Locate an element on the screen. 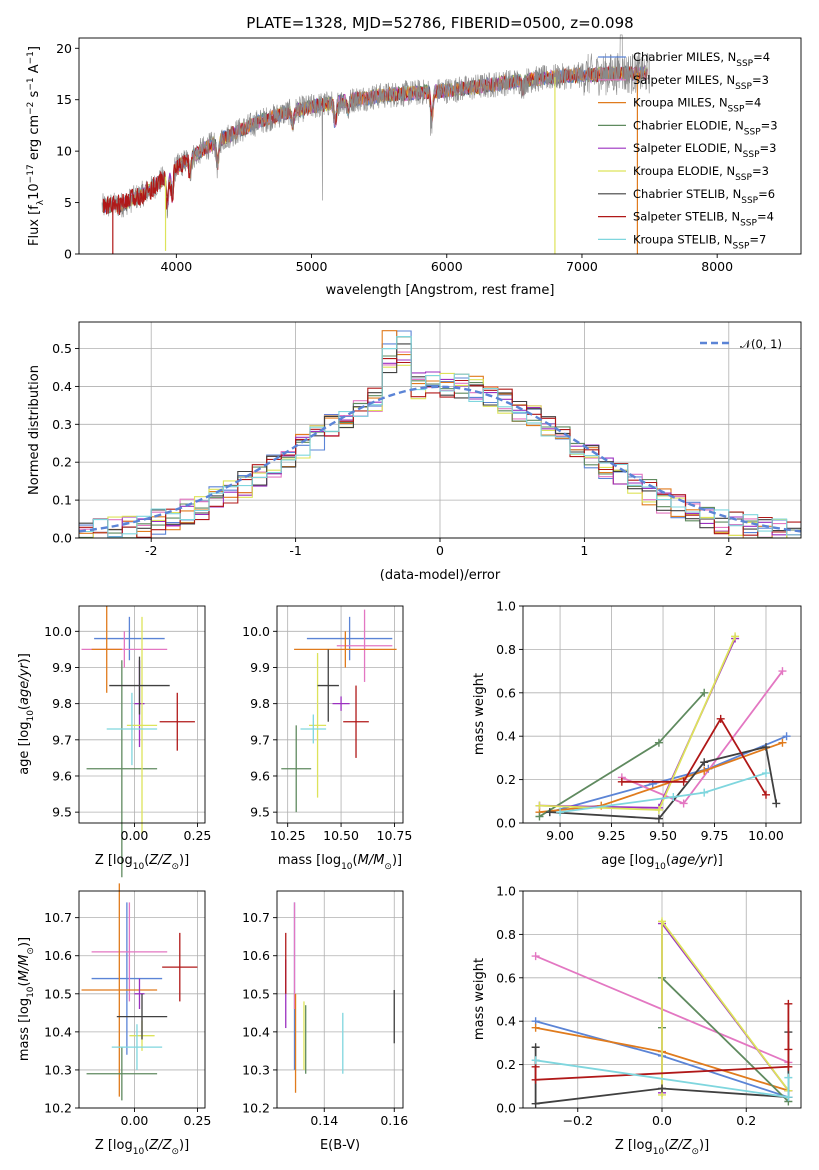 The width and height of the screenshot is (819, 1170). weight-vs-Z-y-label: mass weight is located at coordinates (479, 999).